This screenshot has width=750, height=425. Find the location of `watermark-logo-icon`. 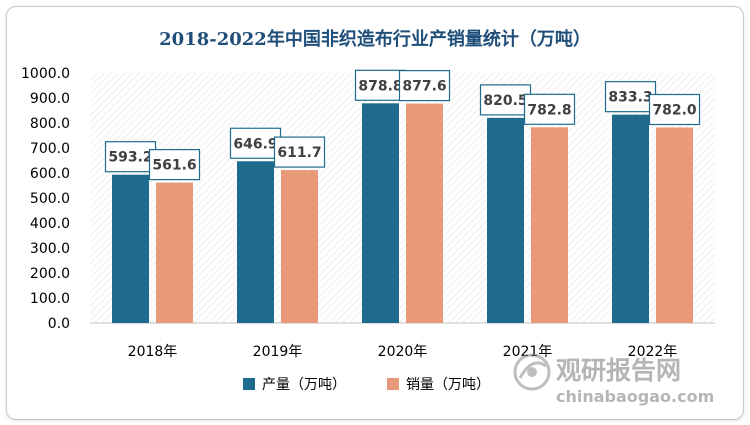

watermark-logo-icon is located at coordinates (532, 372).